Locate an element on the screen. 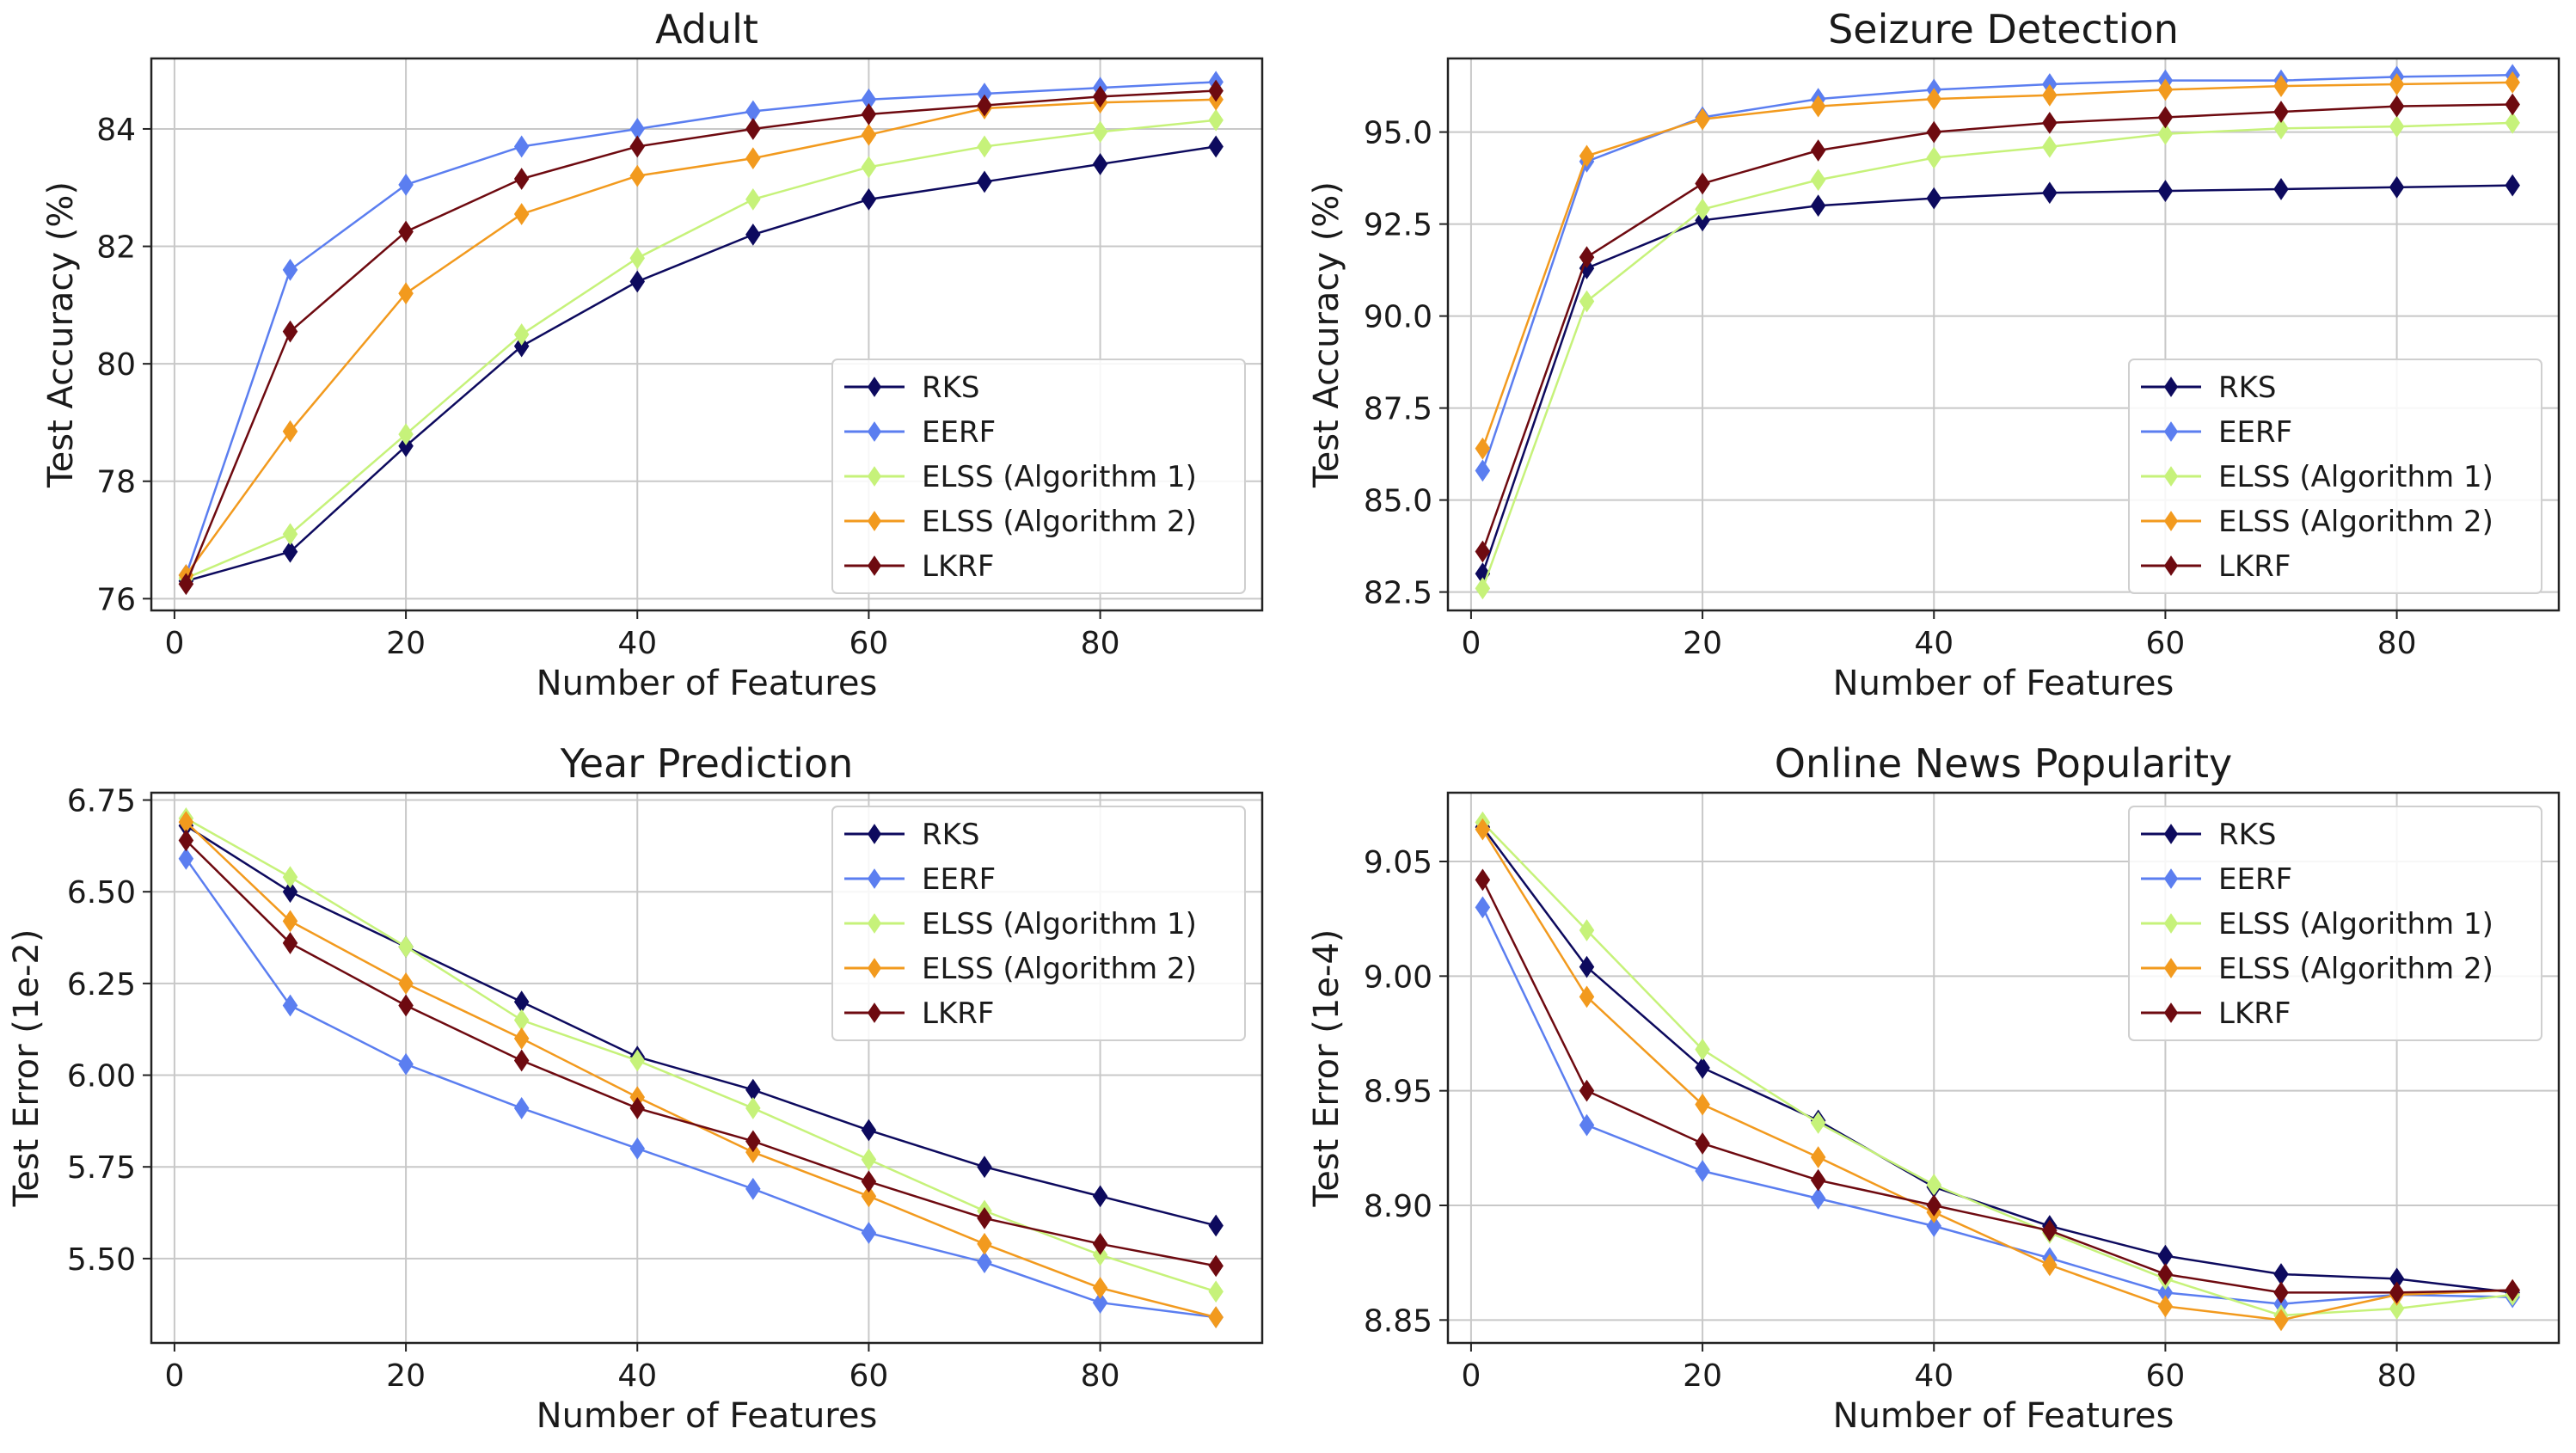 This screenshot has width=2576, height=1453. x-tick-label: 80 is located at coordinates (2397, 643).